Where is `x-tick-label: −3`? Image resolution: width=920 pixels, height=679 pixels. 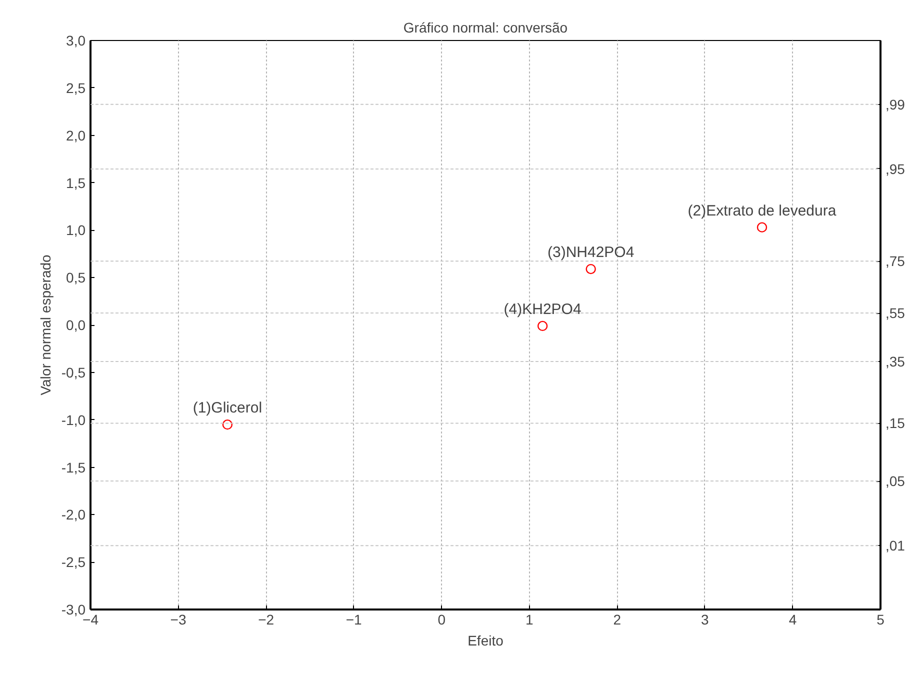
x-tick-label: −3 is located at coordinates (178, 620).